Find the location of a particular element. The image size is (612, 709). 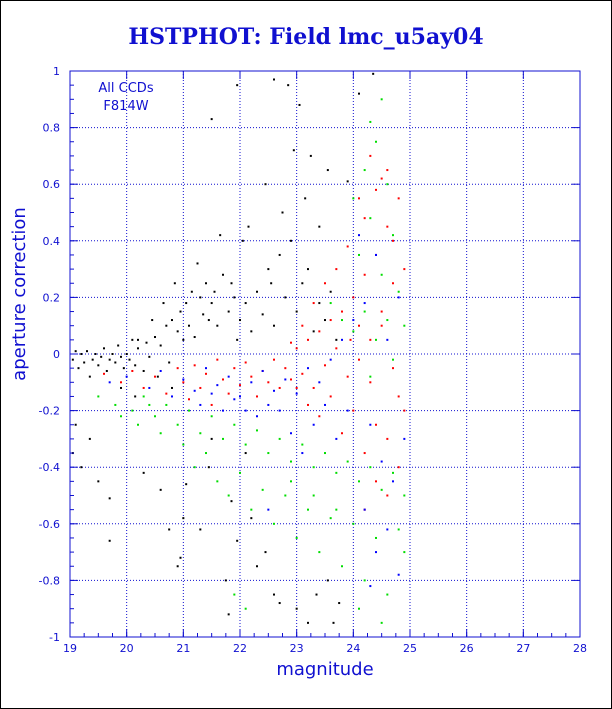

chart-title: HSTPHOT: Field lmc_u5ay04 is located at coordinates (306, 37).